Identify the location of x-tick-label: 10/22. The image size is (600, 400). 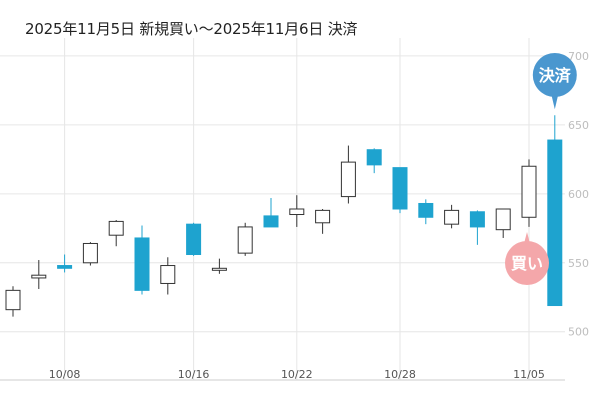
(297, 374).